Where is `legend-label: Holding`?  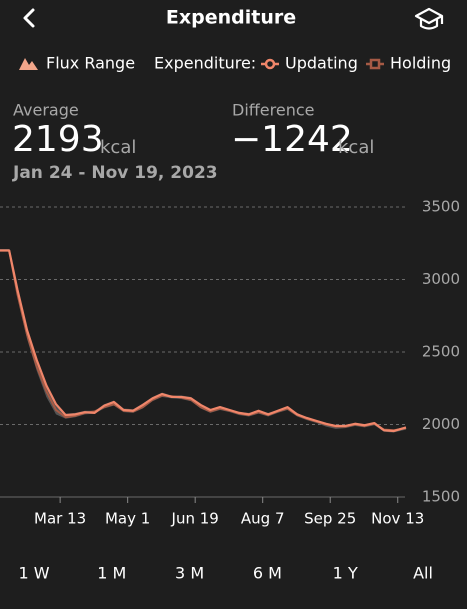
legend-label: Holding is located at coordinates (420, 63).